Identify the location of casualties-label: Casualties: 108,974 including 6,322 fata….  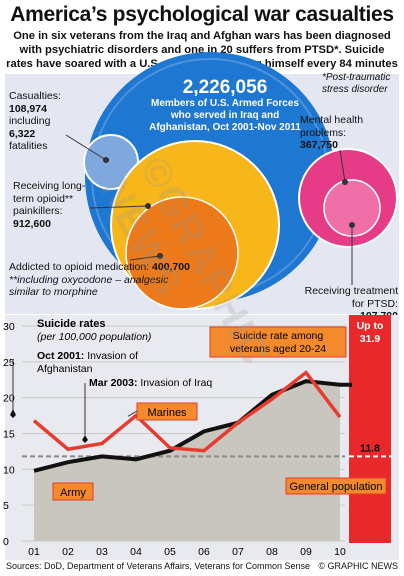
(35, 121).